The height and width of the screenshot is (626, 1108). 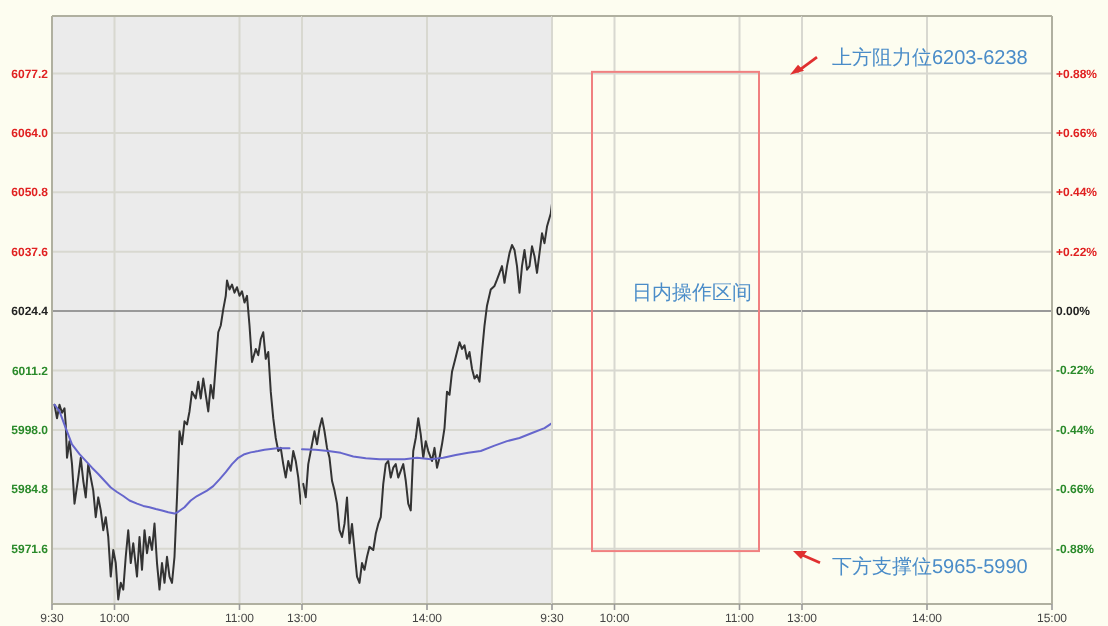 I want to click on annotation: 下方支撑位5965-5990, so click(x=930, y=566).